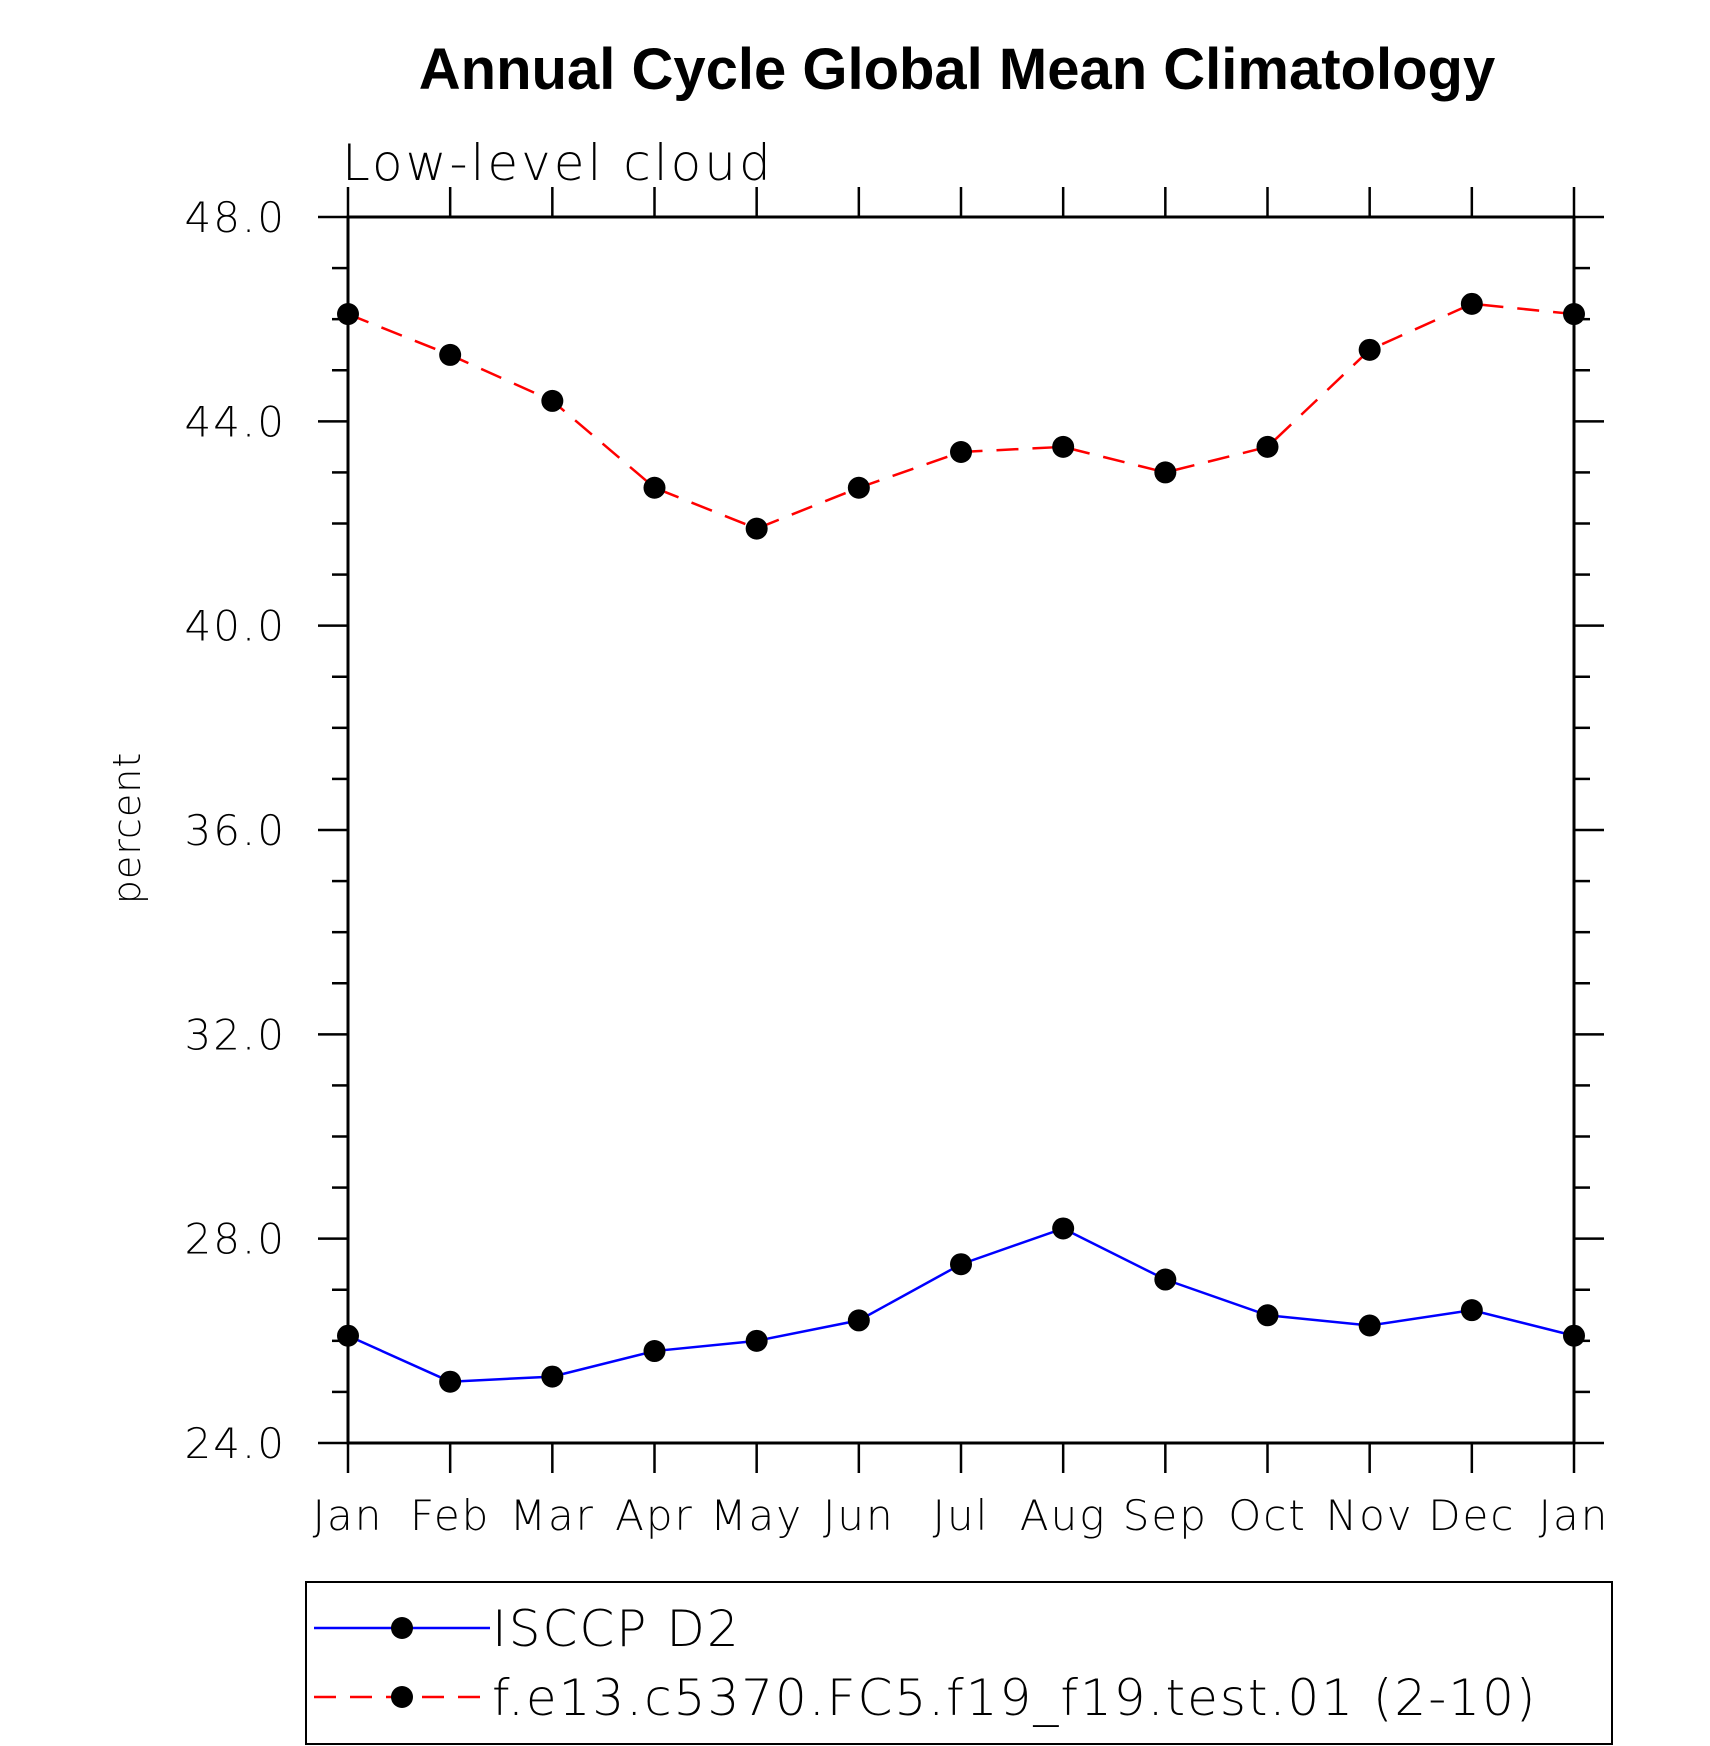  What do you see at coordinates (1471, 1515) in the screenshot?
I see `x-tick-label: Dec` at bounding box center [1471, 1515].